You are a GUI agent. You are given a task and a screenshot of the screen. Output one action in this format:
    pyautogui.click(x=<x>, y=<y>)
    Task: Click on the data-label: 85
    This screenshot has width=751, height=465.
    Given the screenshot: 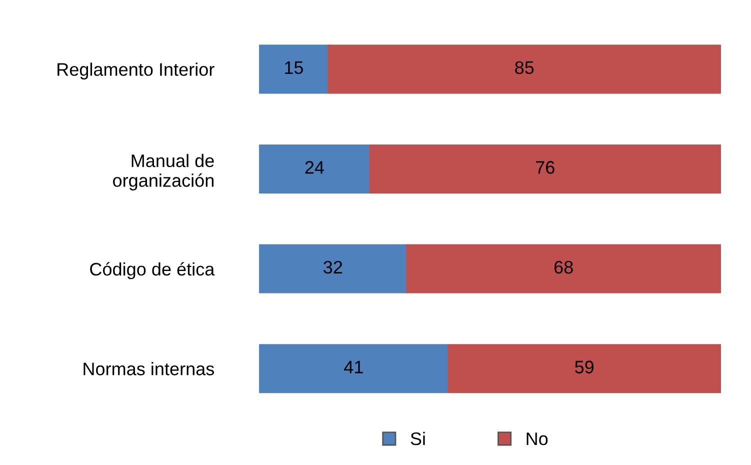 What is the action you would take?
    pyautogui.click(x=524, y=67)
    